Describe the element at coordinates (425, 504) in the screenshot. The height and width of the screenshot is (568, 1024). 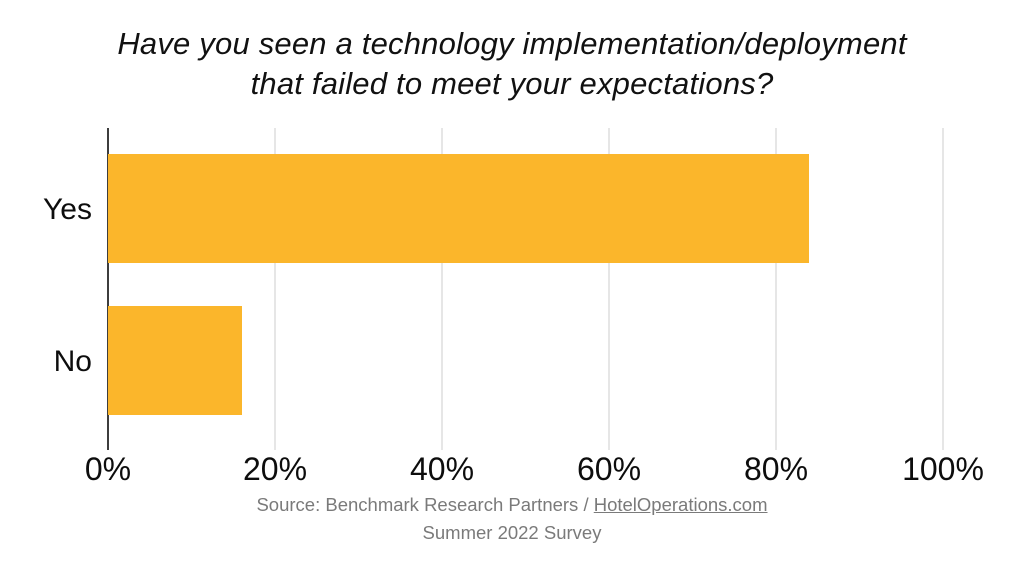
I see `source-text: Source: Benchmark Research Partners /` at that location.